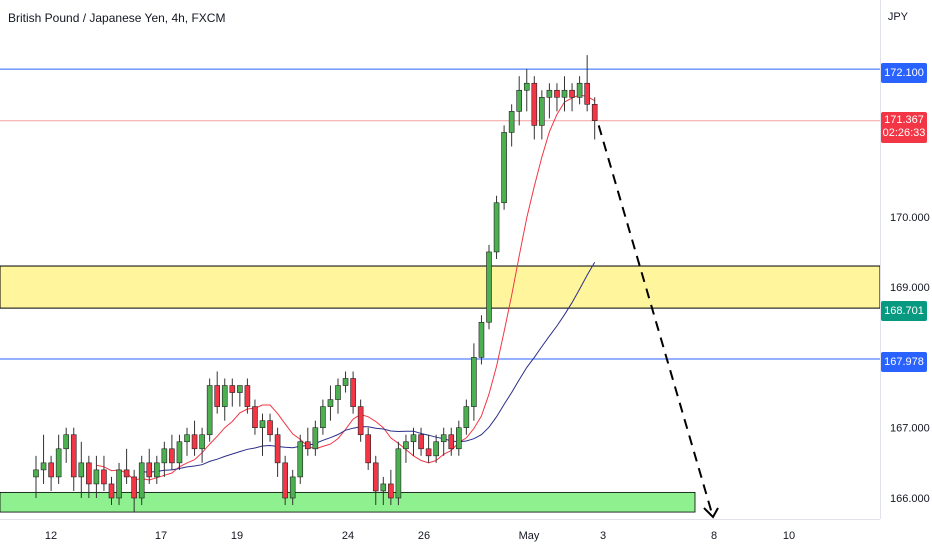 Image resolution: width=932 pixels, height=550 pixels. What do you see at coordinates (711, 513) in the screenshot?
I see `projection-arrowhead` at bounding box center [711, 513].